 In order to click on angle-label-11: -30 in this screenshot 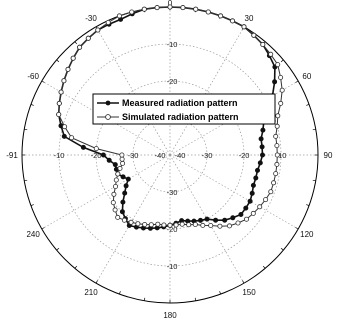, I will do `click(91, 18)`.